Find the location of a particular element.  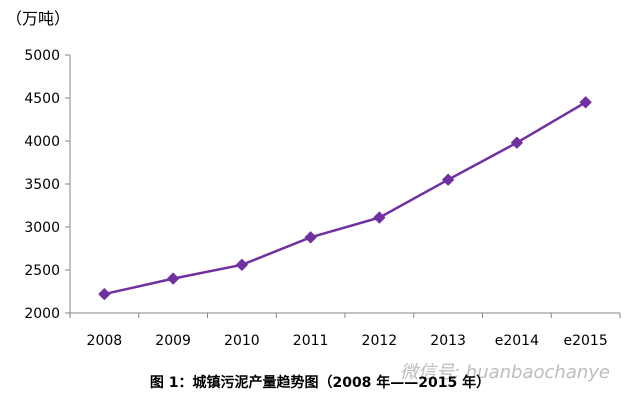

y-tick-label: 3500 is located at coordinates (42, 185).